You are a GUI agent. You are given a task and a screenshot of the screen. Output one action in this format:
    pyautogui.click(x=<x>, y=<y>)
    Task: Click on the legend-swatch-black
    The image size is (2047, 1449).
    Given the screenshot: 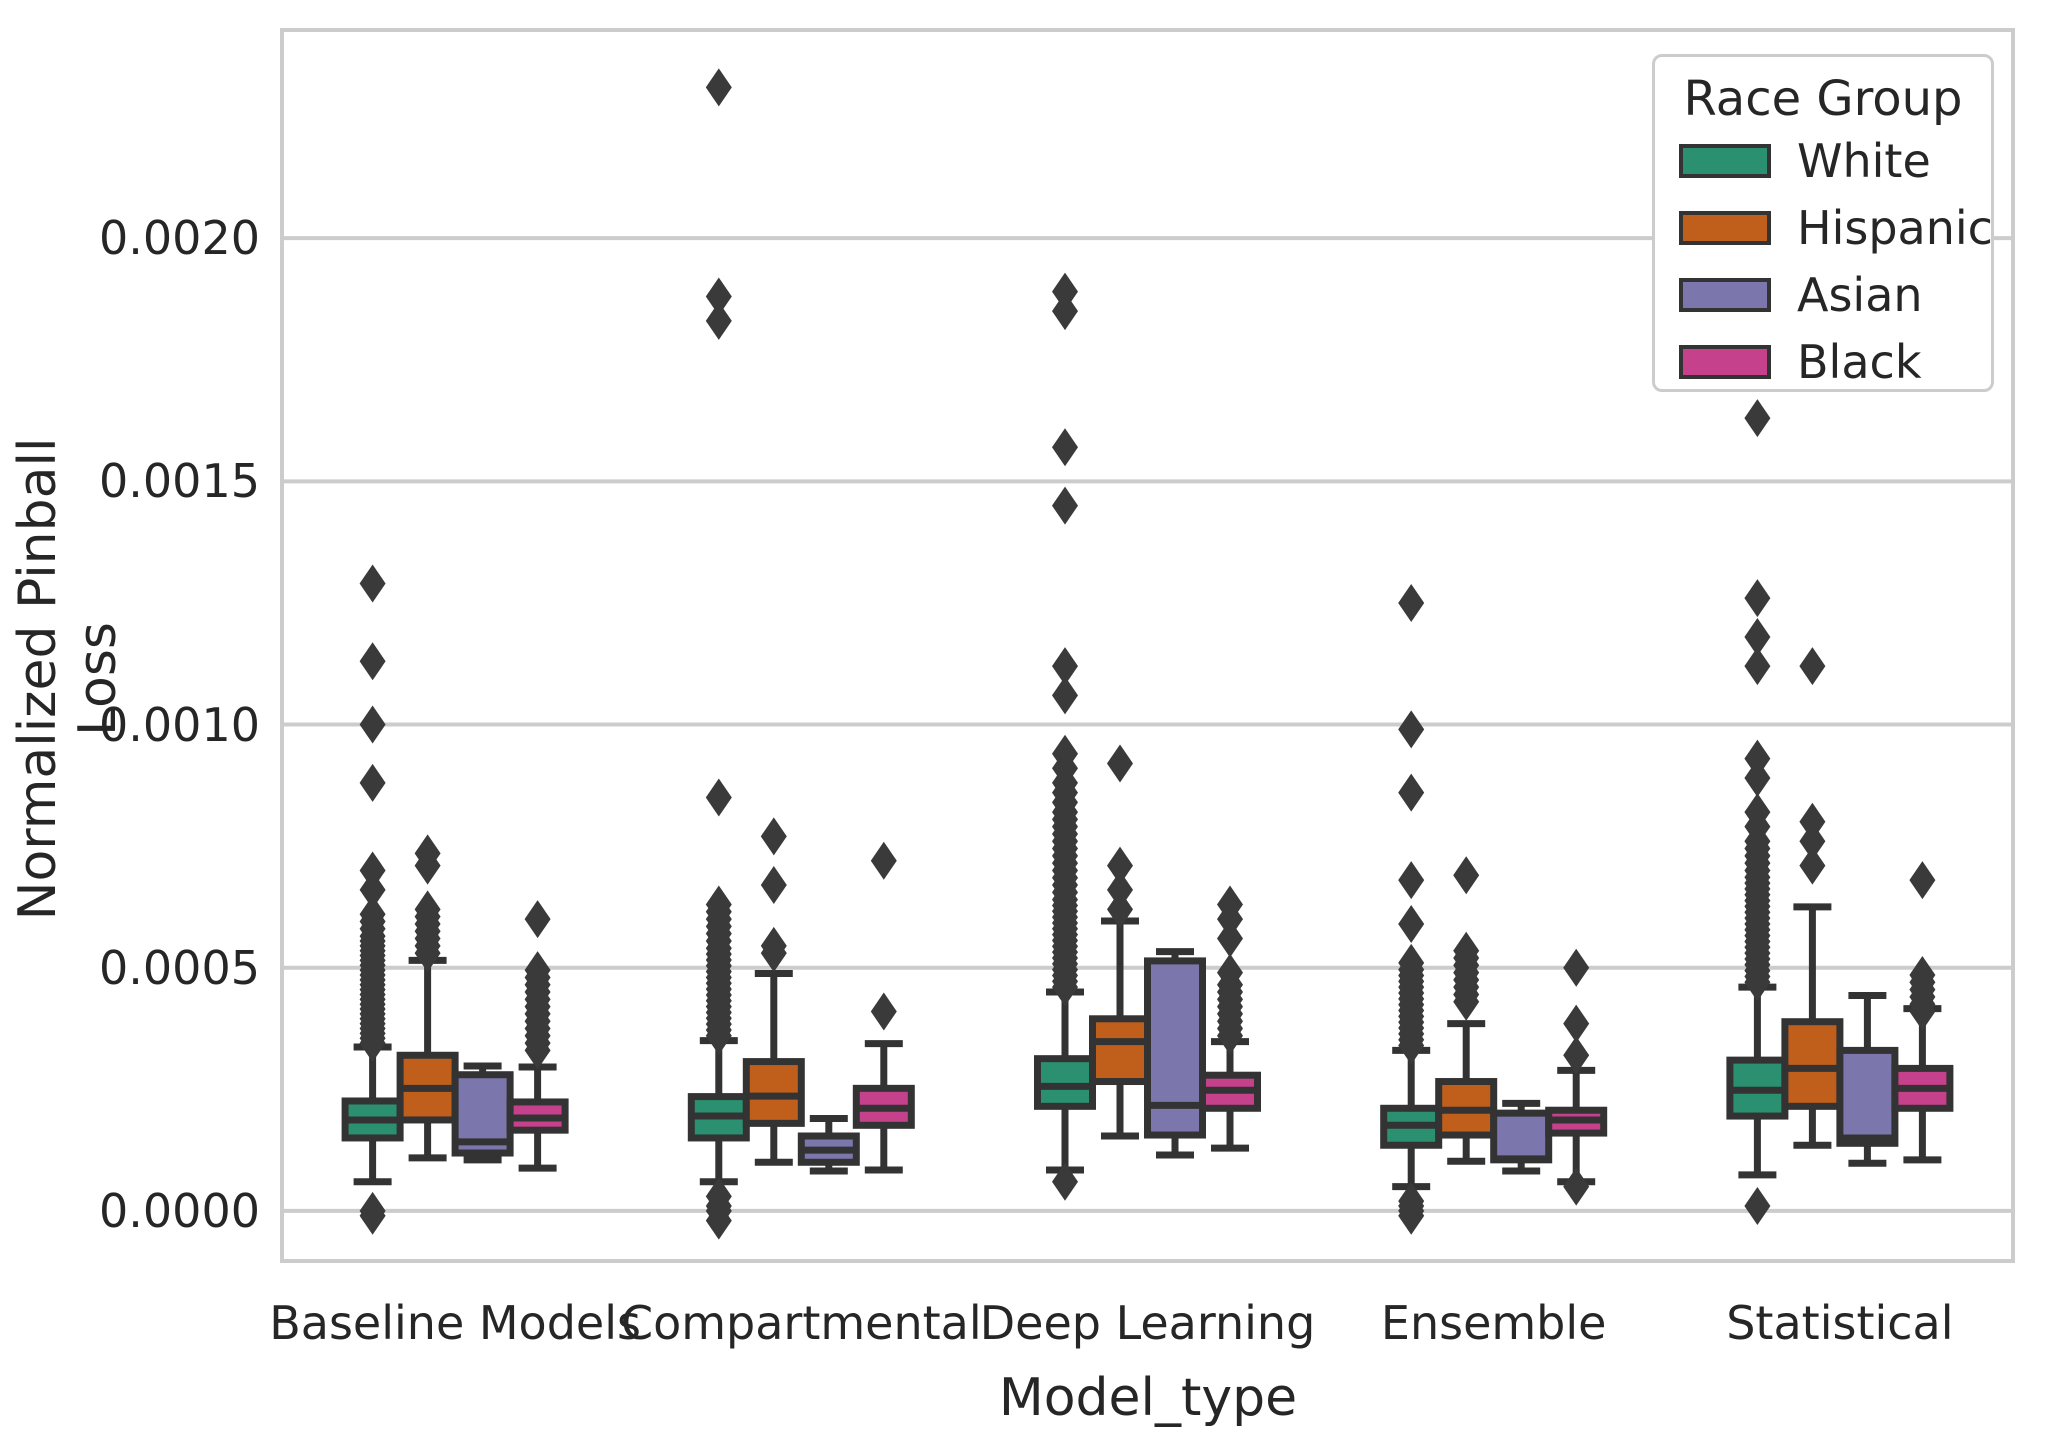 What is the action you would take?
    pyautogui.click(x=1725, y=361)
    